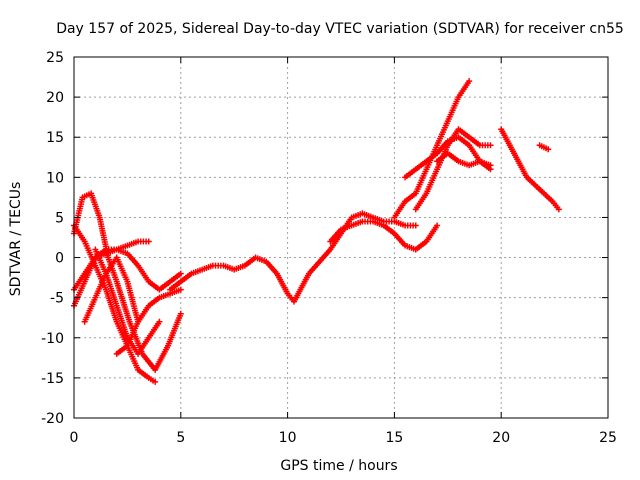 This screenshot has height=480, width=640. What do you see at coordinates (338, 466) in the screenshot?
I see `x-axis-label: GPS time / hours` at bounding box center [338, 466].